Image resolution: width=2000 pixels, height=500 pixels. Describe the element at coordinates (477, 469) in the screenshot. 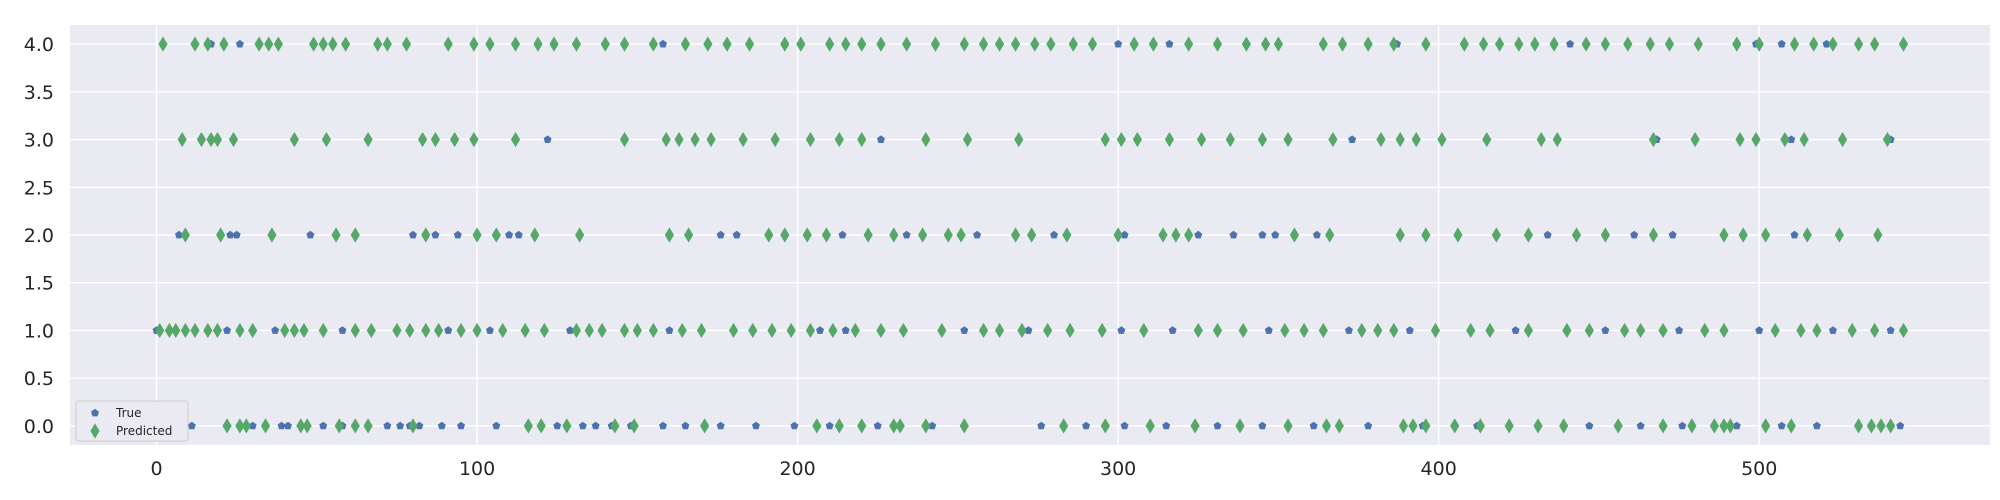

I see `x-tick-label: 100` at that location.